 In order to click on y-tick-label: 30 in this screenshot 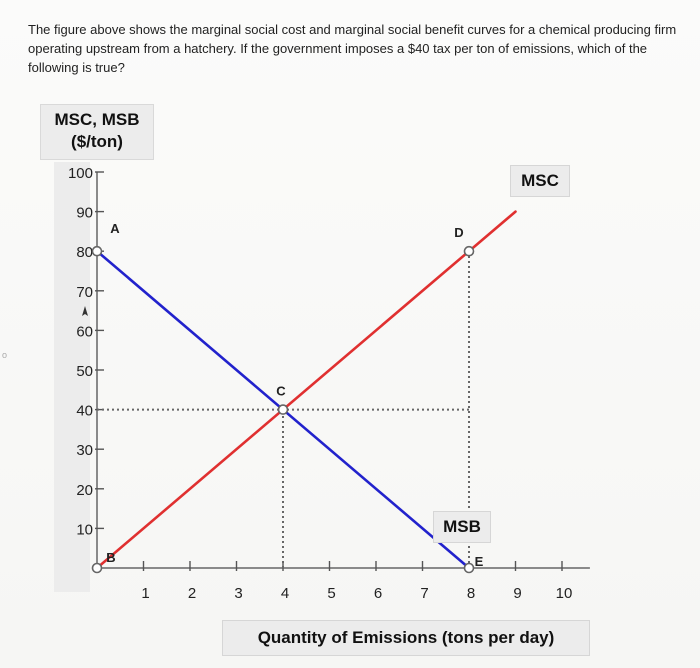, I will do `click(84, 450)`.